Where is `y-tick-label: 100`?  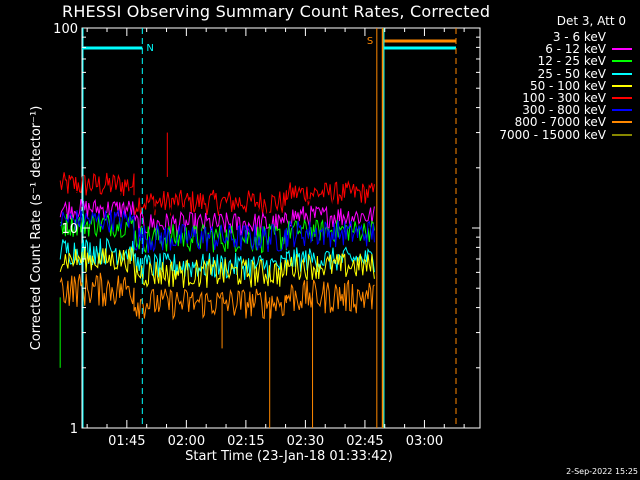 y-tick-label: 100 is located at coordinates (65, 29).